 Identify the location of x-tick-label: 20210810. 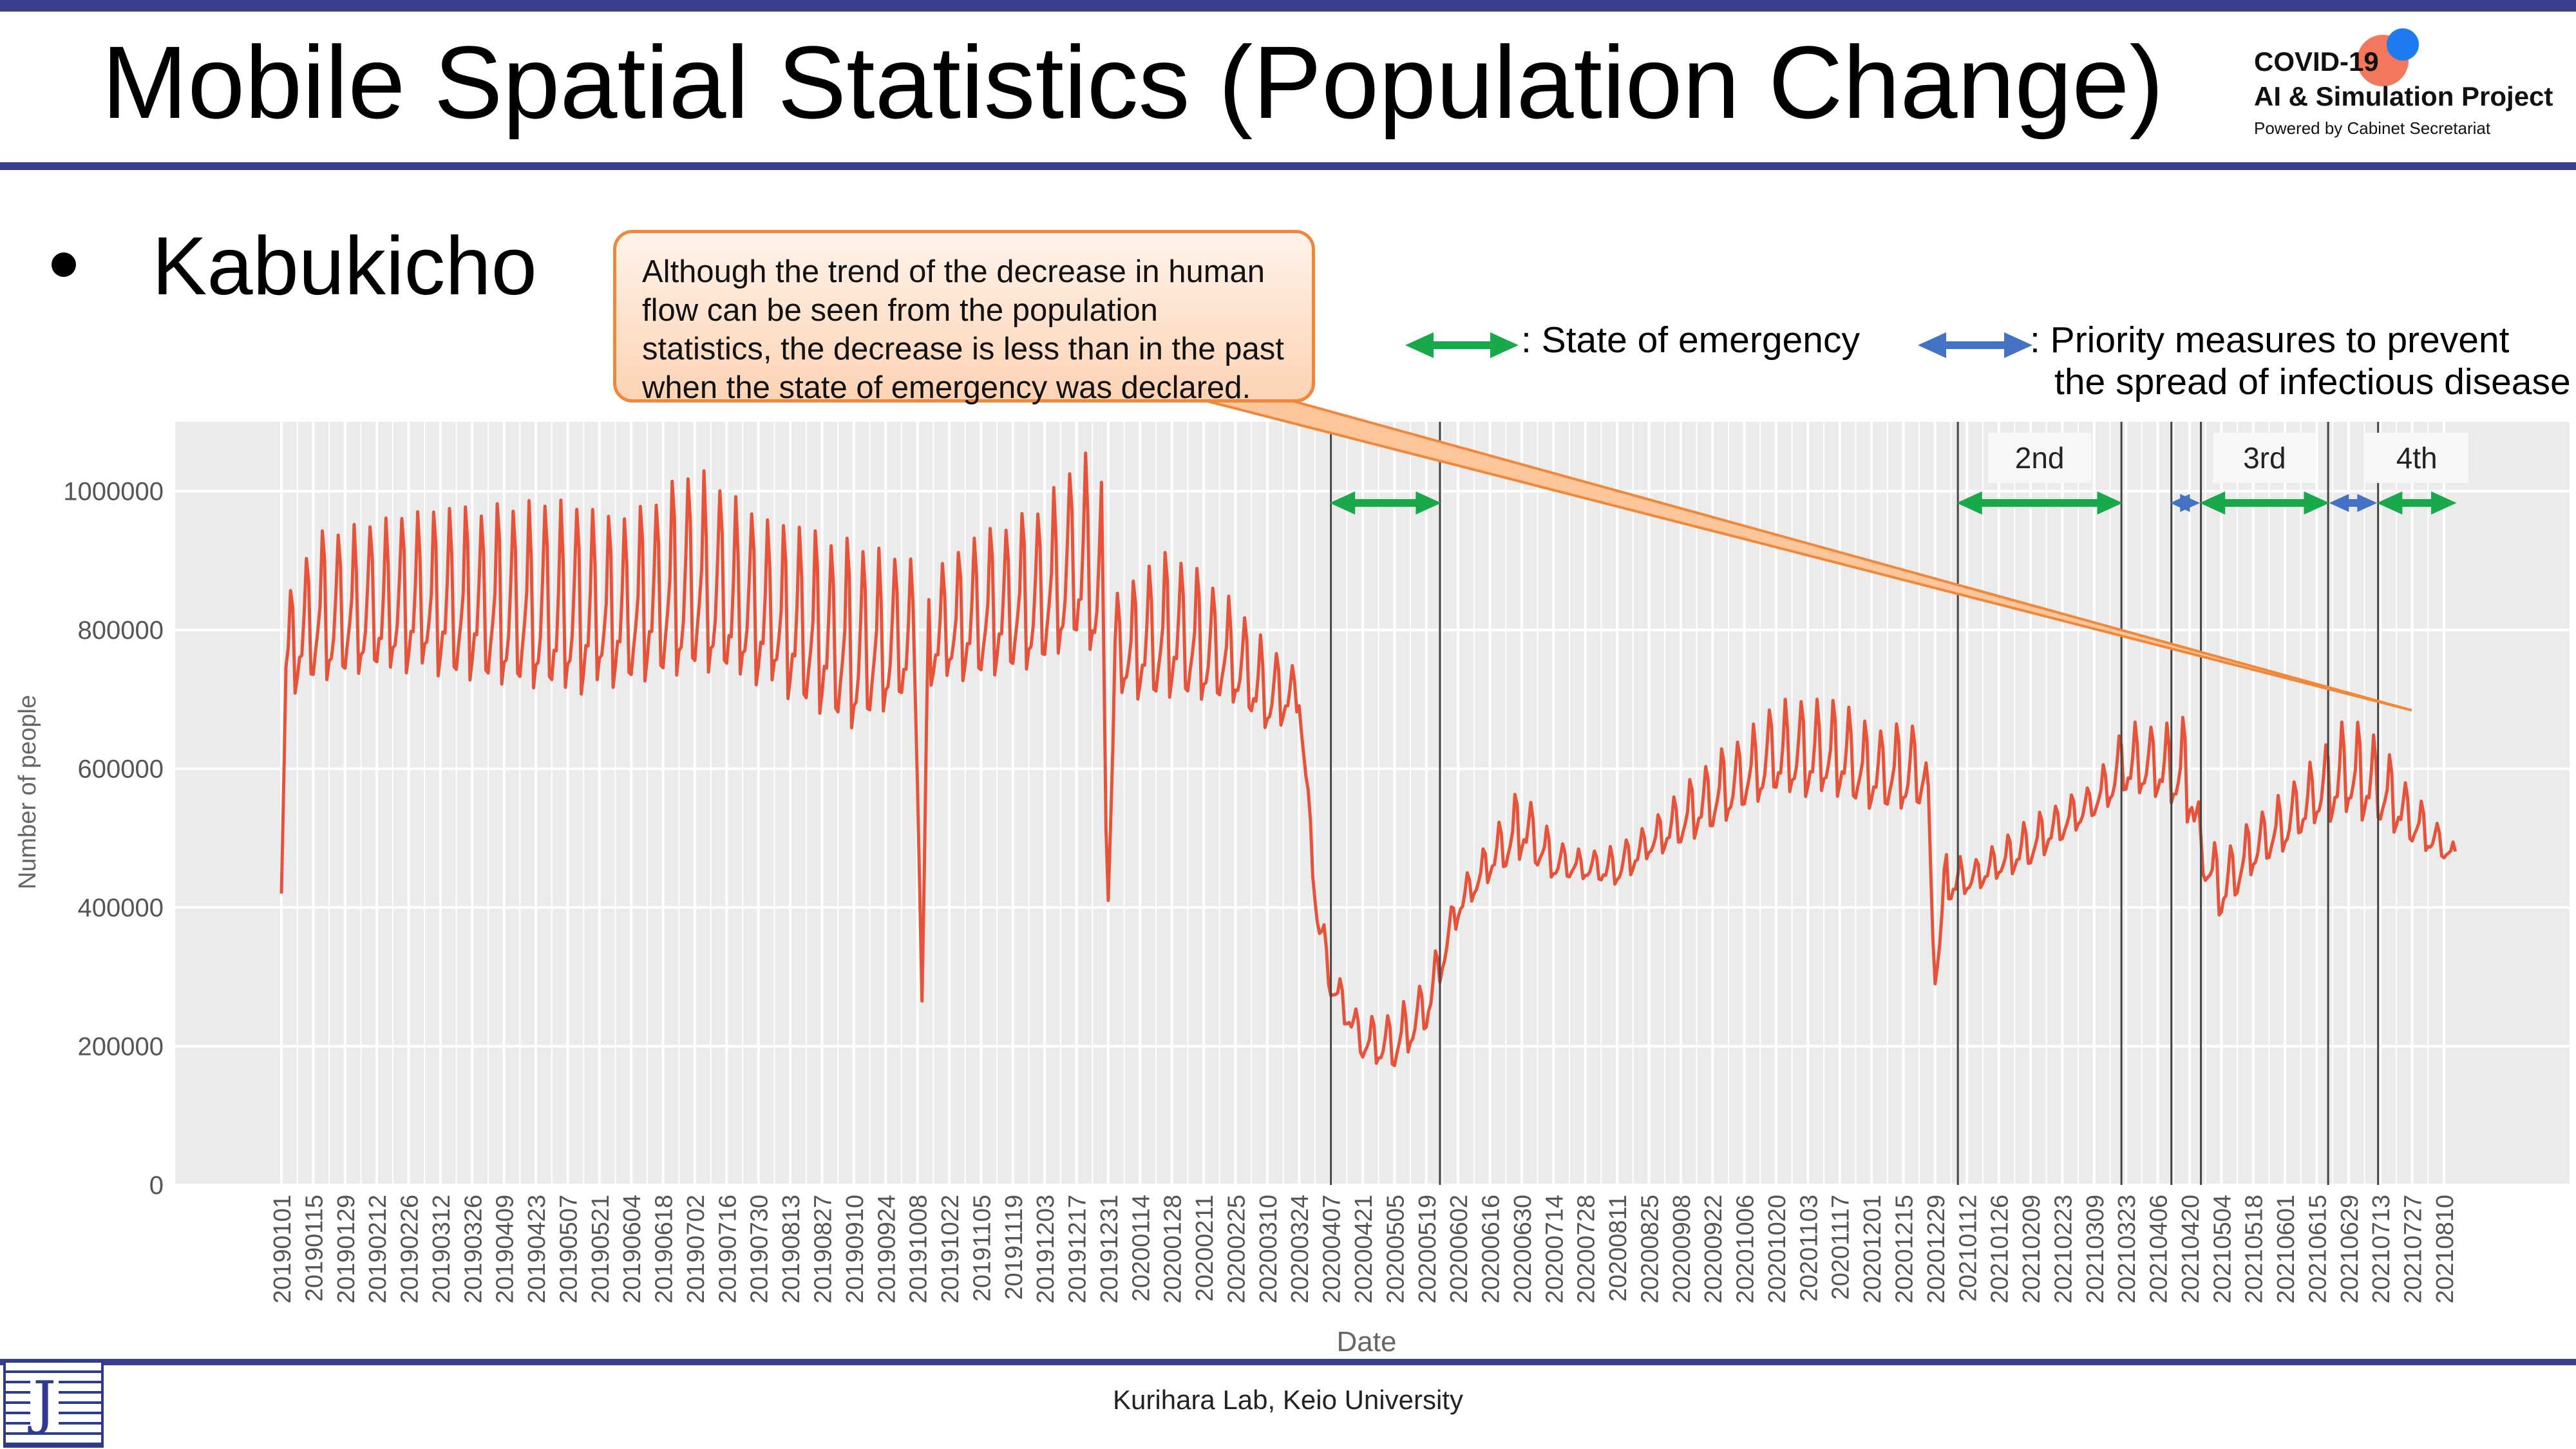
(2445, 1249).